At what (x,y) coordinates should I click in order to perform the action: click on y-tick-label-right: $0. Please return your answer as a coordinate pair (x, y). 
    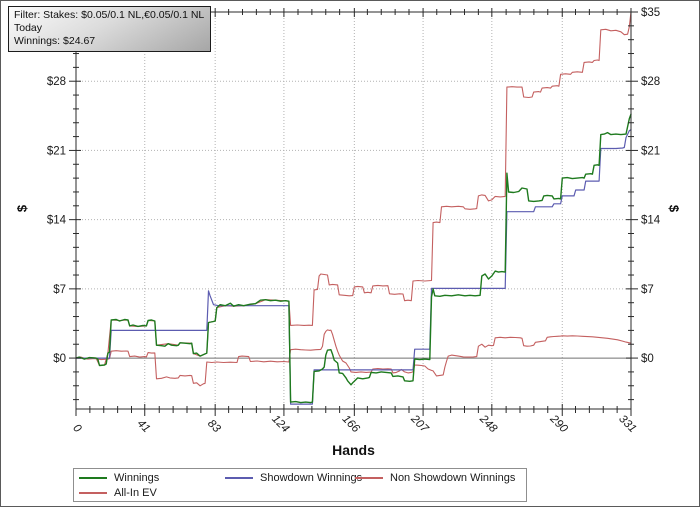
    Looking at the image, I should click on (647, 359).